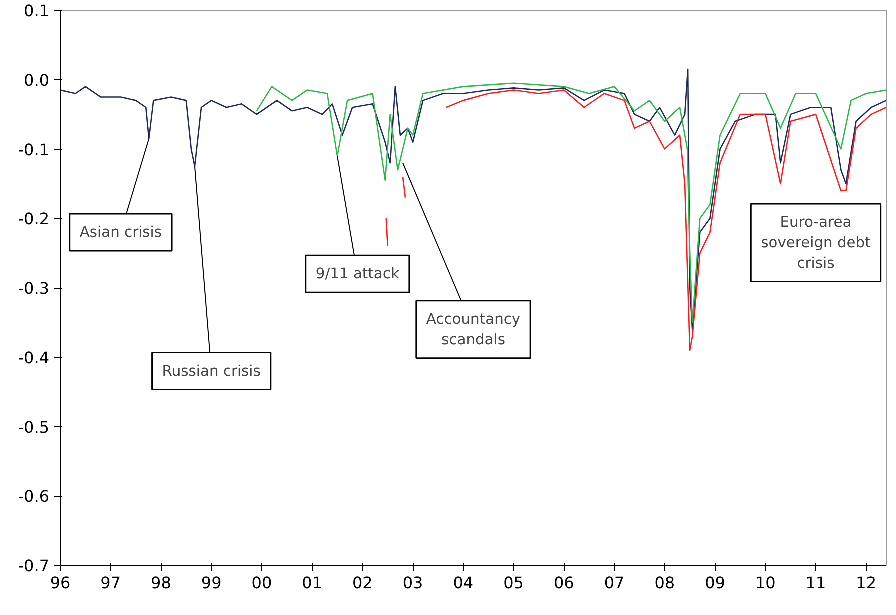 The height and width of the screenshot is (615, 896). I want to click on annotation: Russian crisis, so click(211, 371).